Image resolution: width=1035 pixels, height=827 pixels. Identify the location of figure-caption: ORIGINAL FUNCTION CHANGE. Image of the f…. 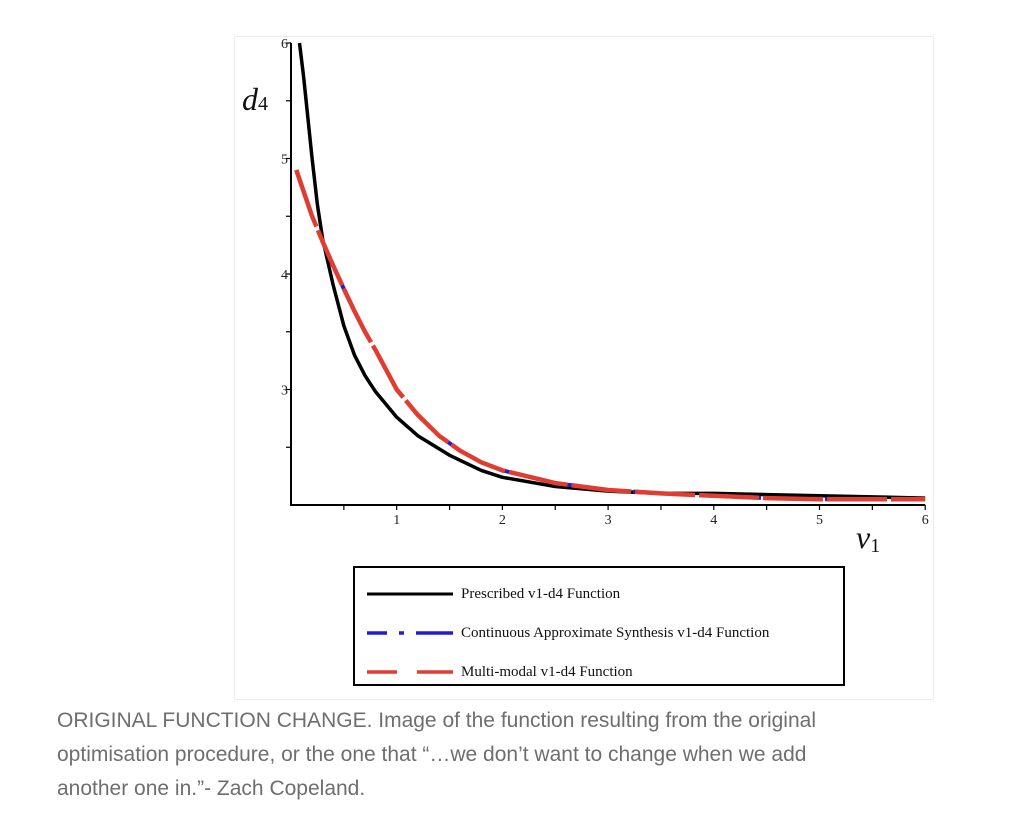
(537, 755).